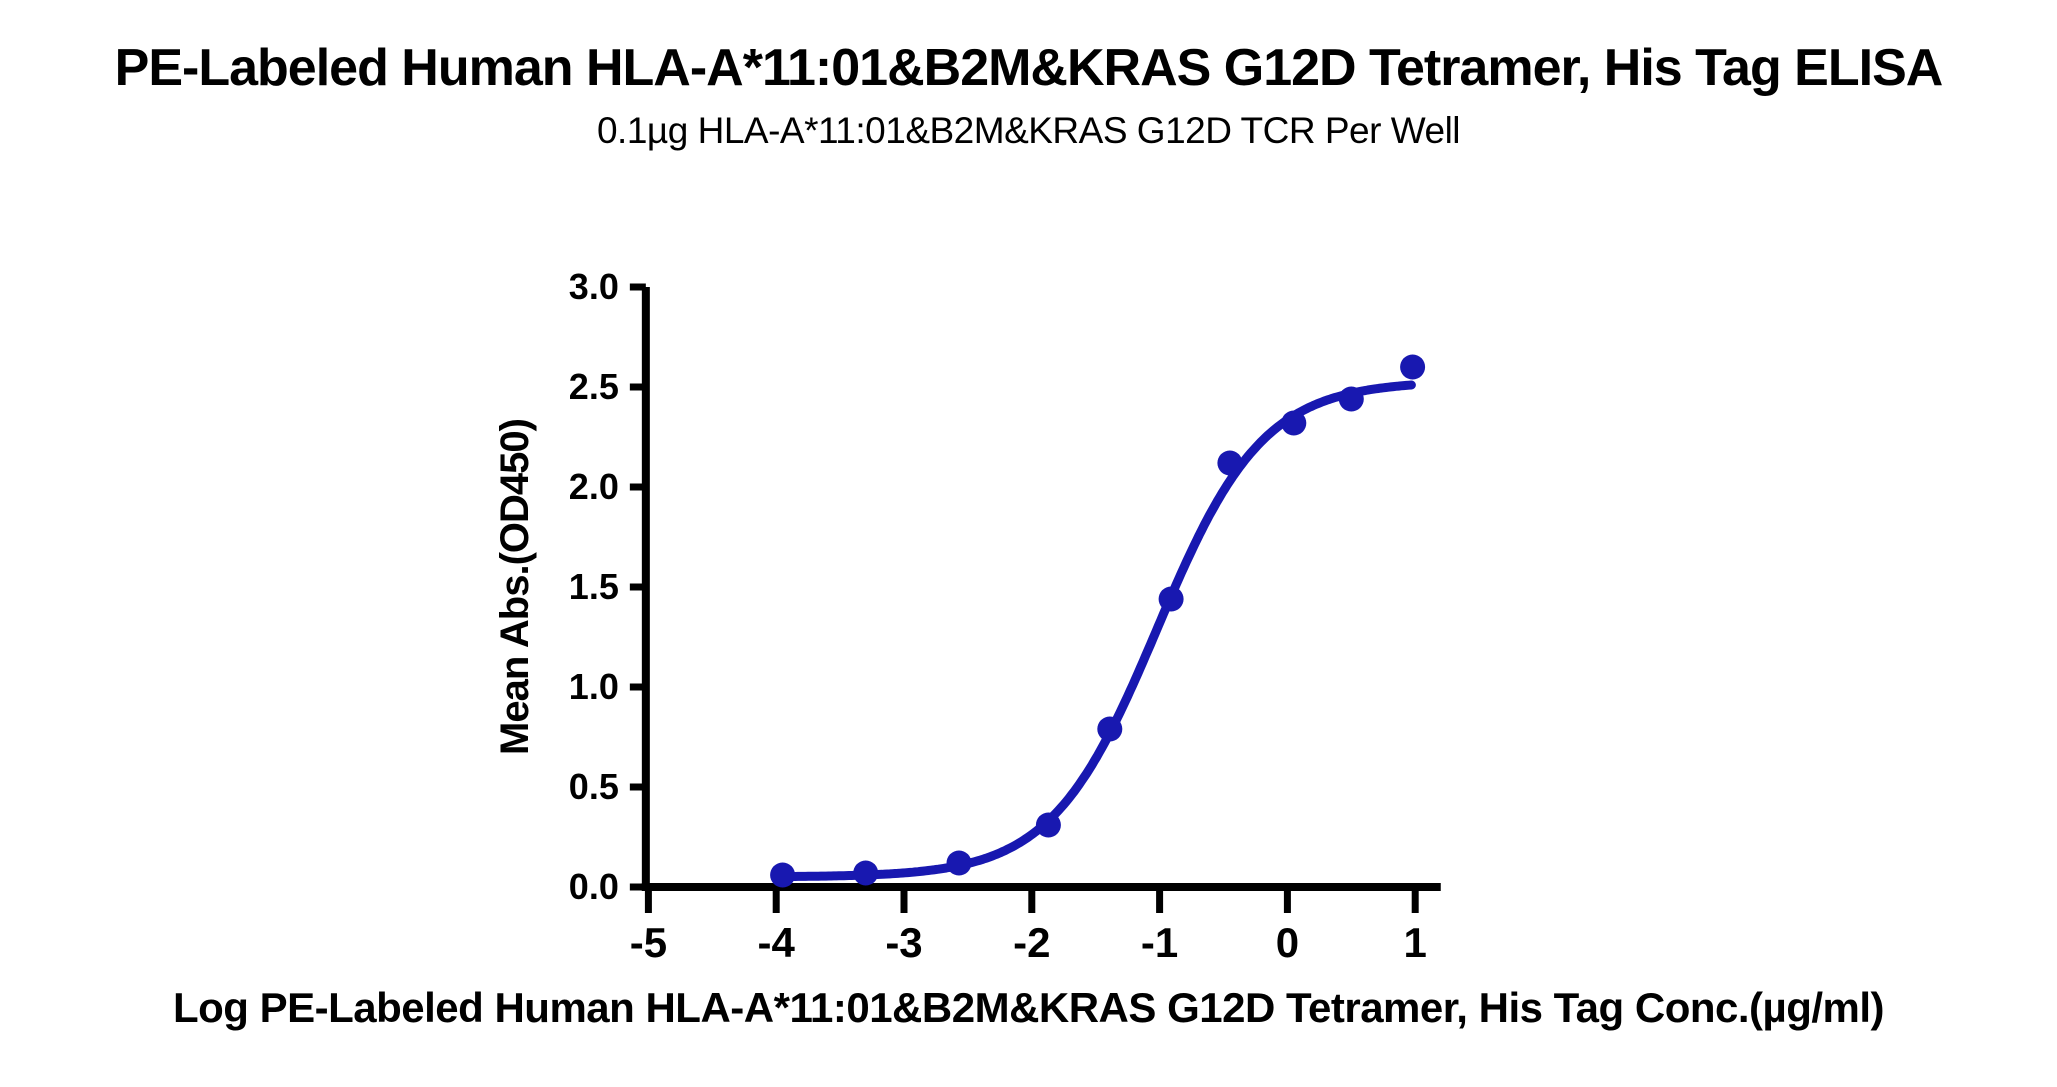  I want to click on x-tick-label: 1, so click(1415, 942).